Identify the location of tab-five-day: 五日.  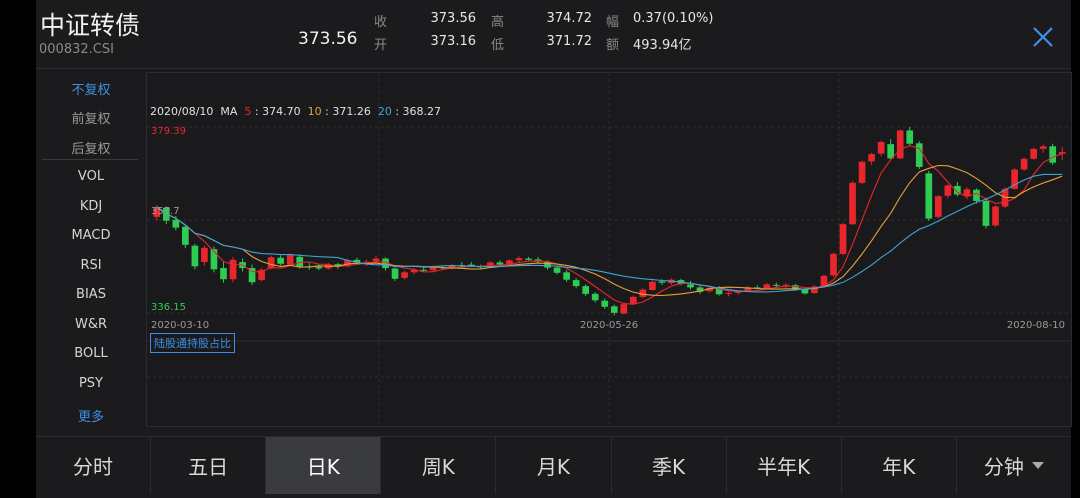
(209, 465).